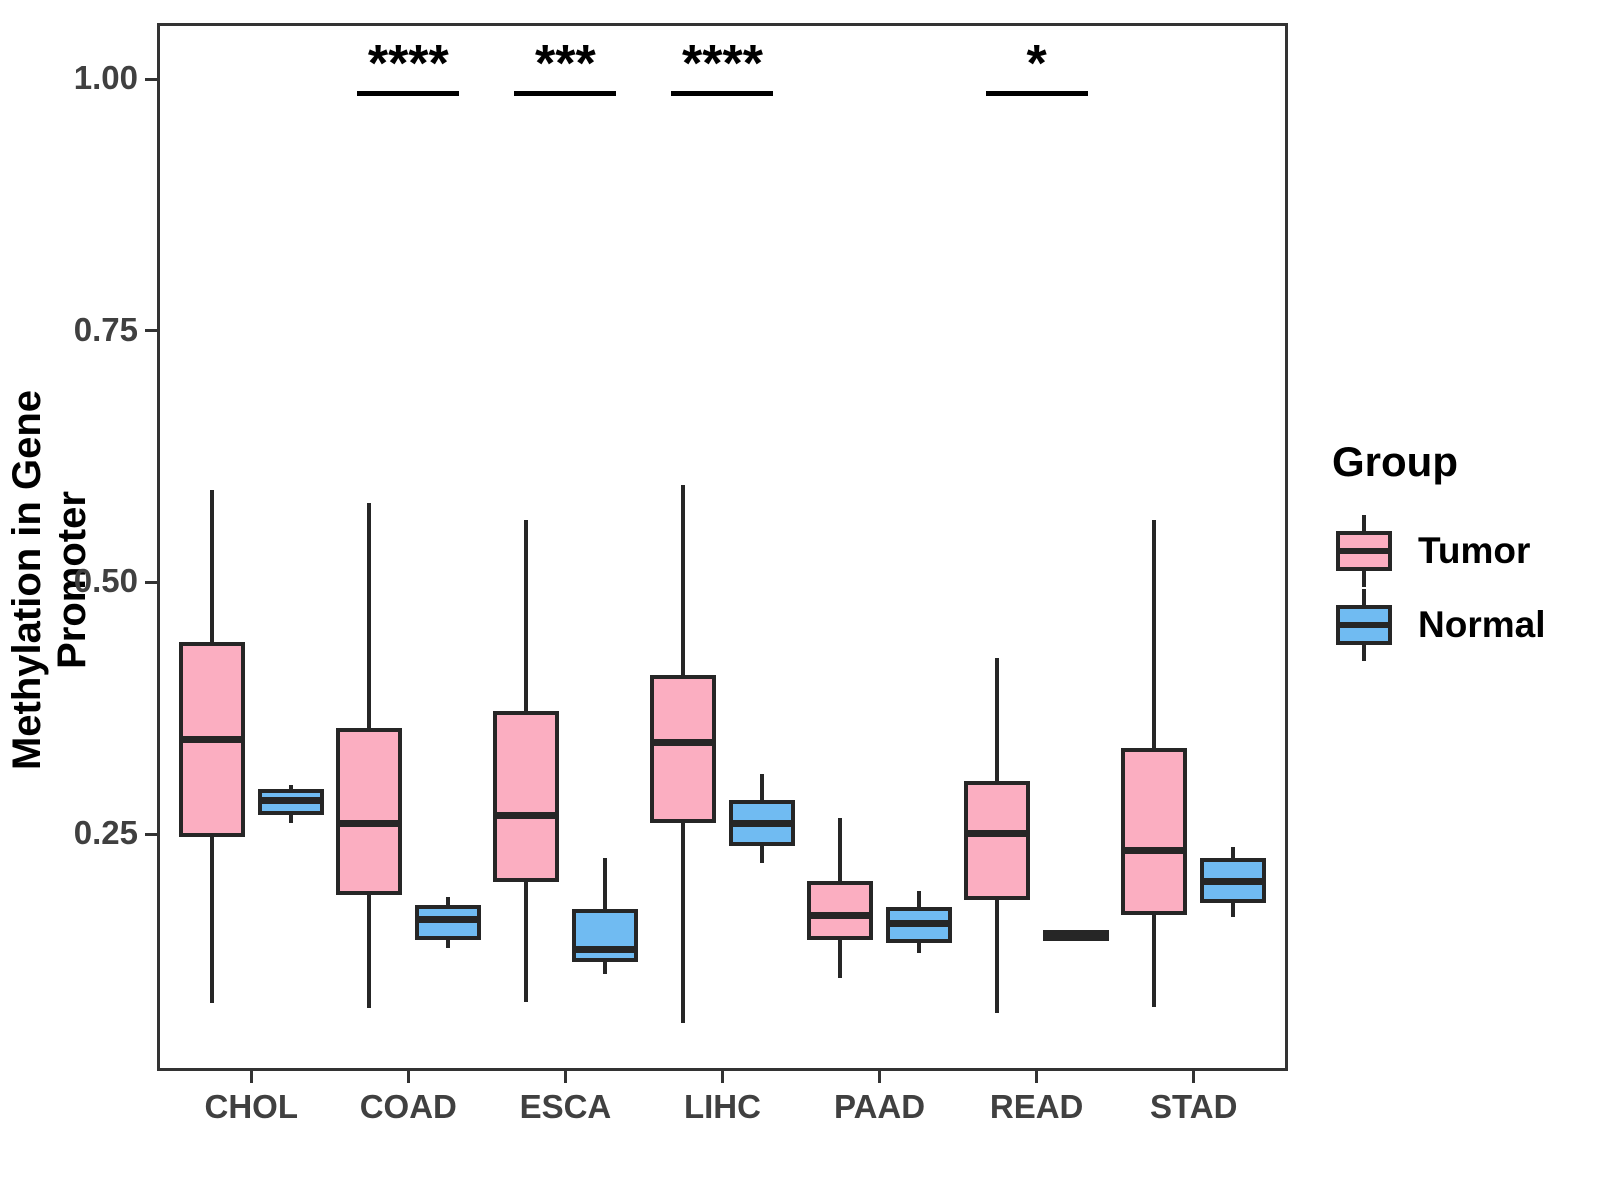 This screenshot has height=1200, width=1600. What do you see at coordinates (840, 910) in the screenshot?
I see `iqr-tumor-box-paad` at bounding box center [840, 910].